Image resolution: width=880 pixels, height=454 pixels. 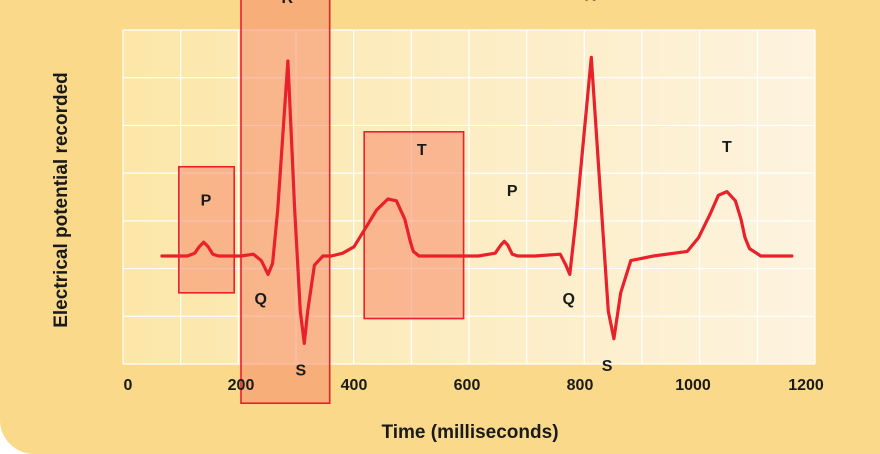 I want to click on x-tick-label: 1200, so click(x=806, y=385).